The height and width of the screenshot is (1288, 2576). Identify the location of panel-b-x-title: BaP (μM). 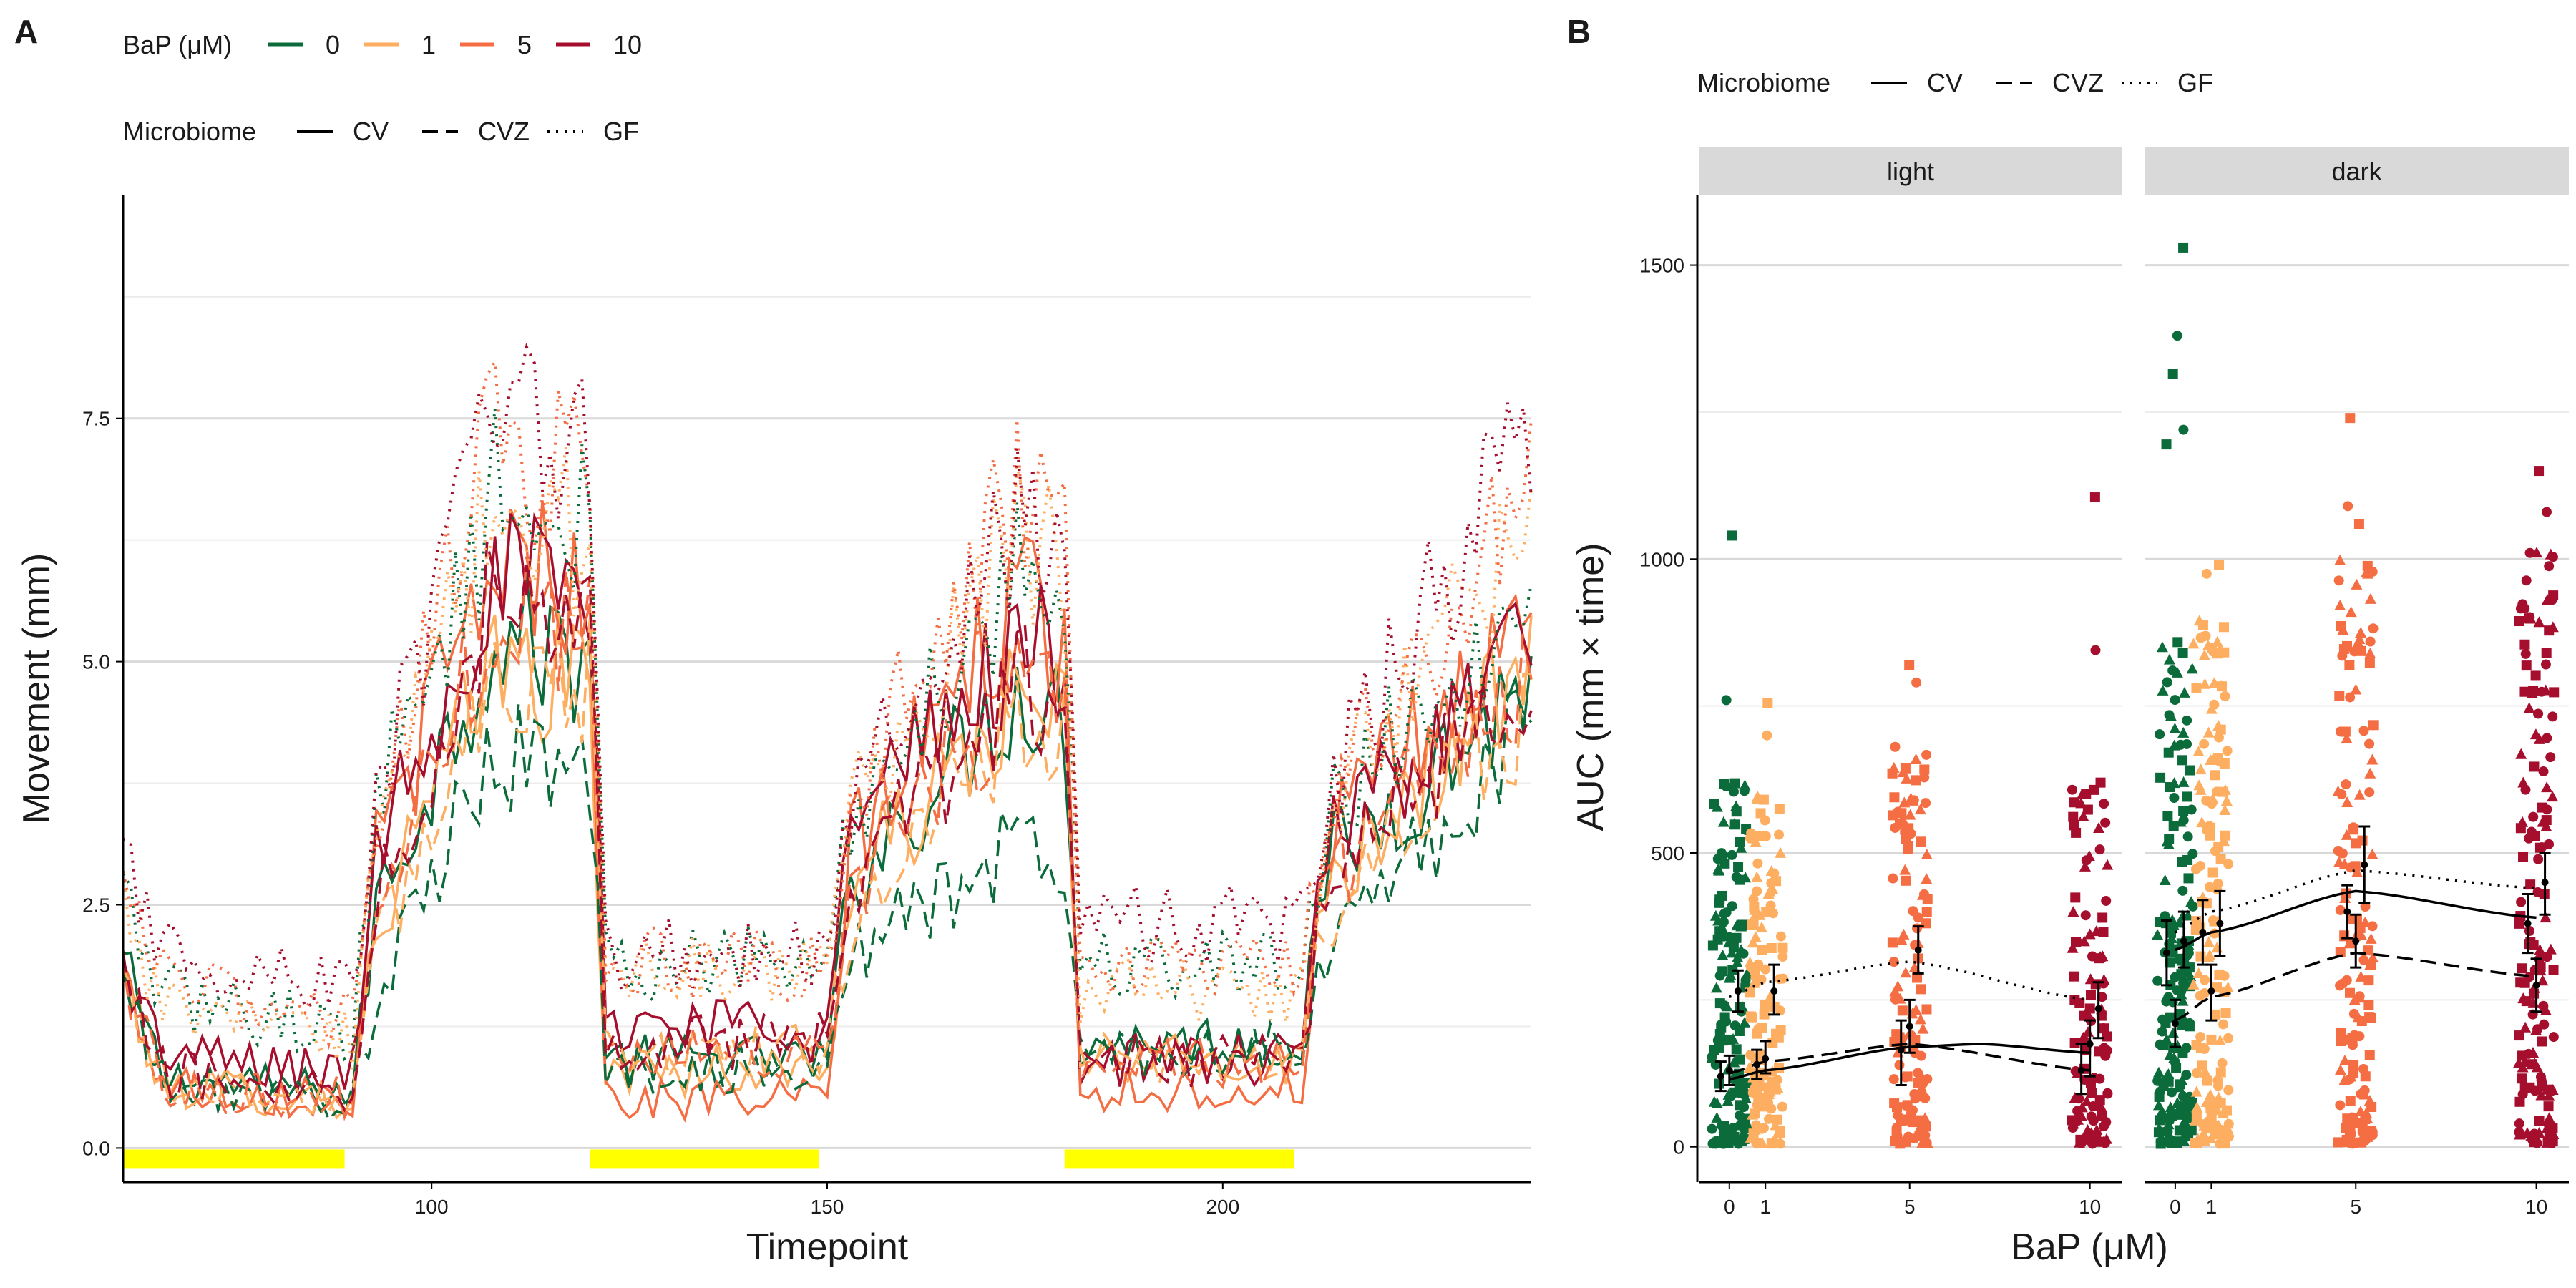
(2089, 1247).